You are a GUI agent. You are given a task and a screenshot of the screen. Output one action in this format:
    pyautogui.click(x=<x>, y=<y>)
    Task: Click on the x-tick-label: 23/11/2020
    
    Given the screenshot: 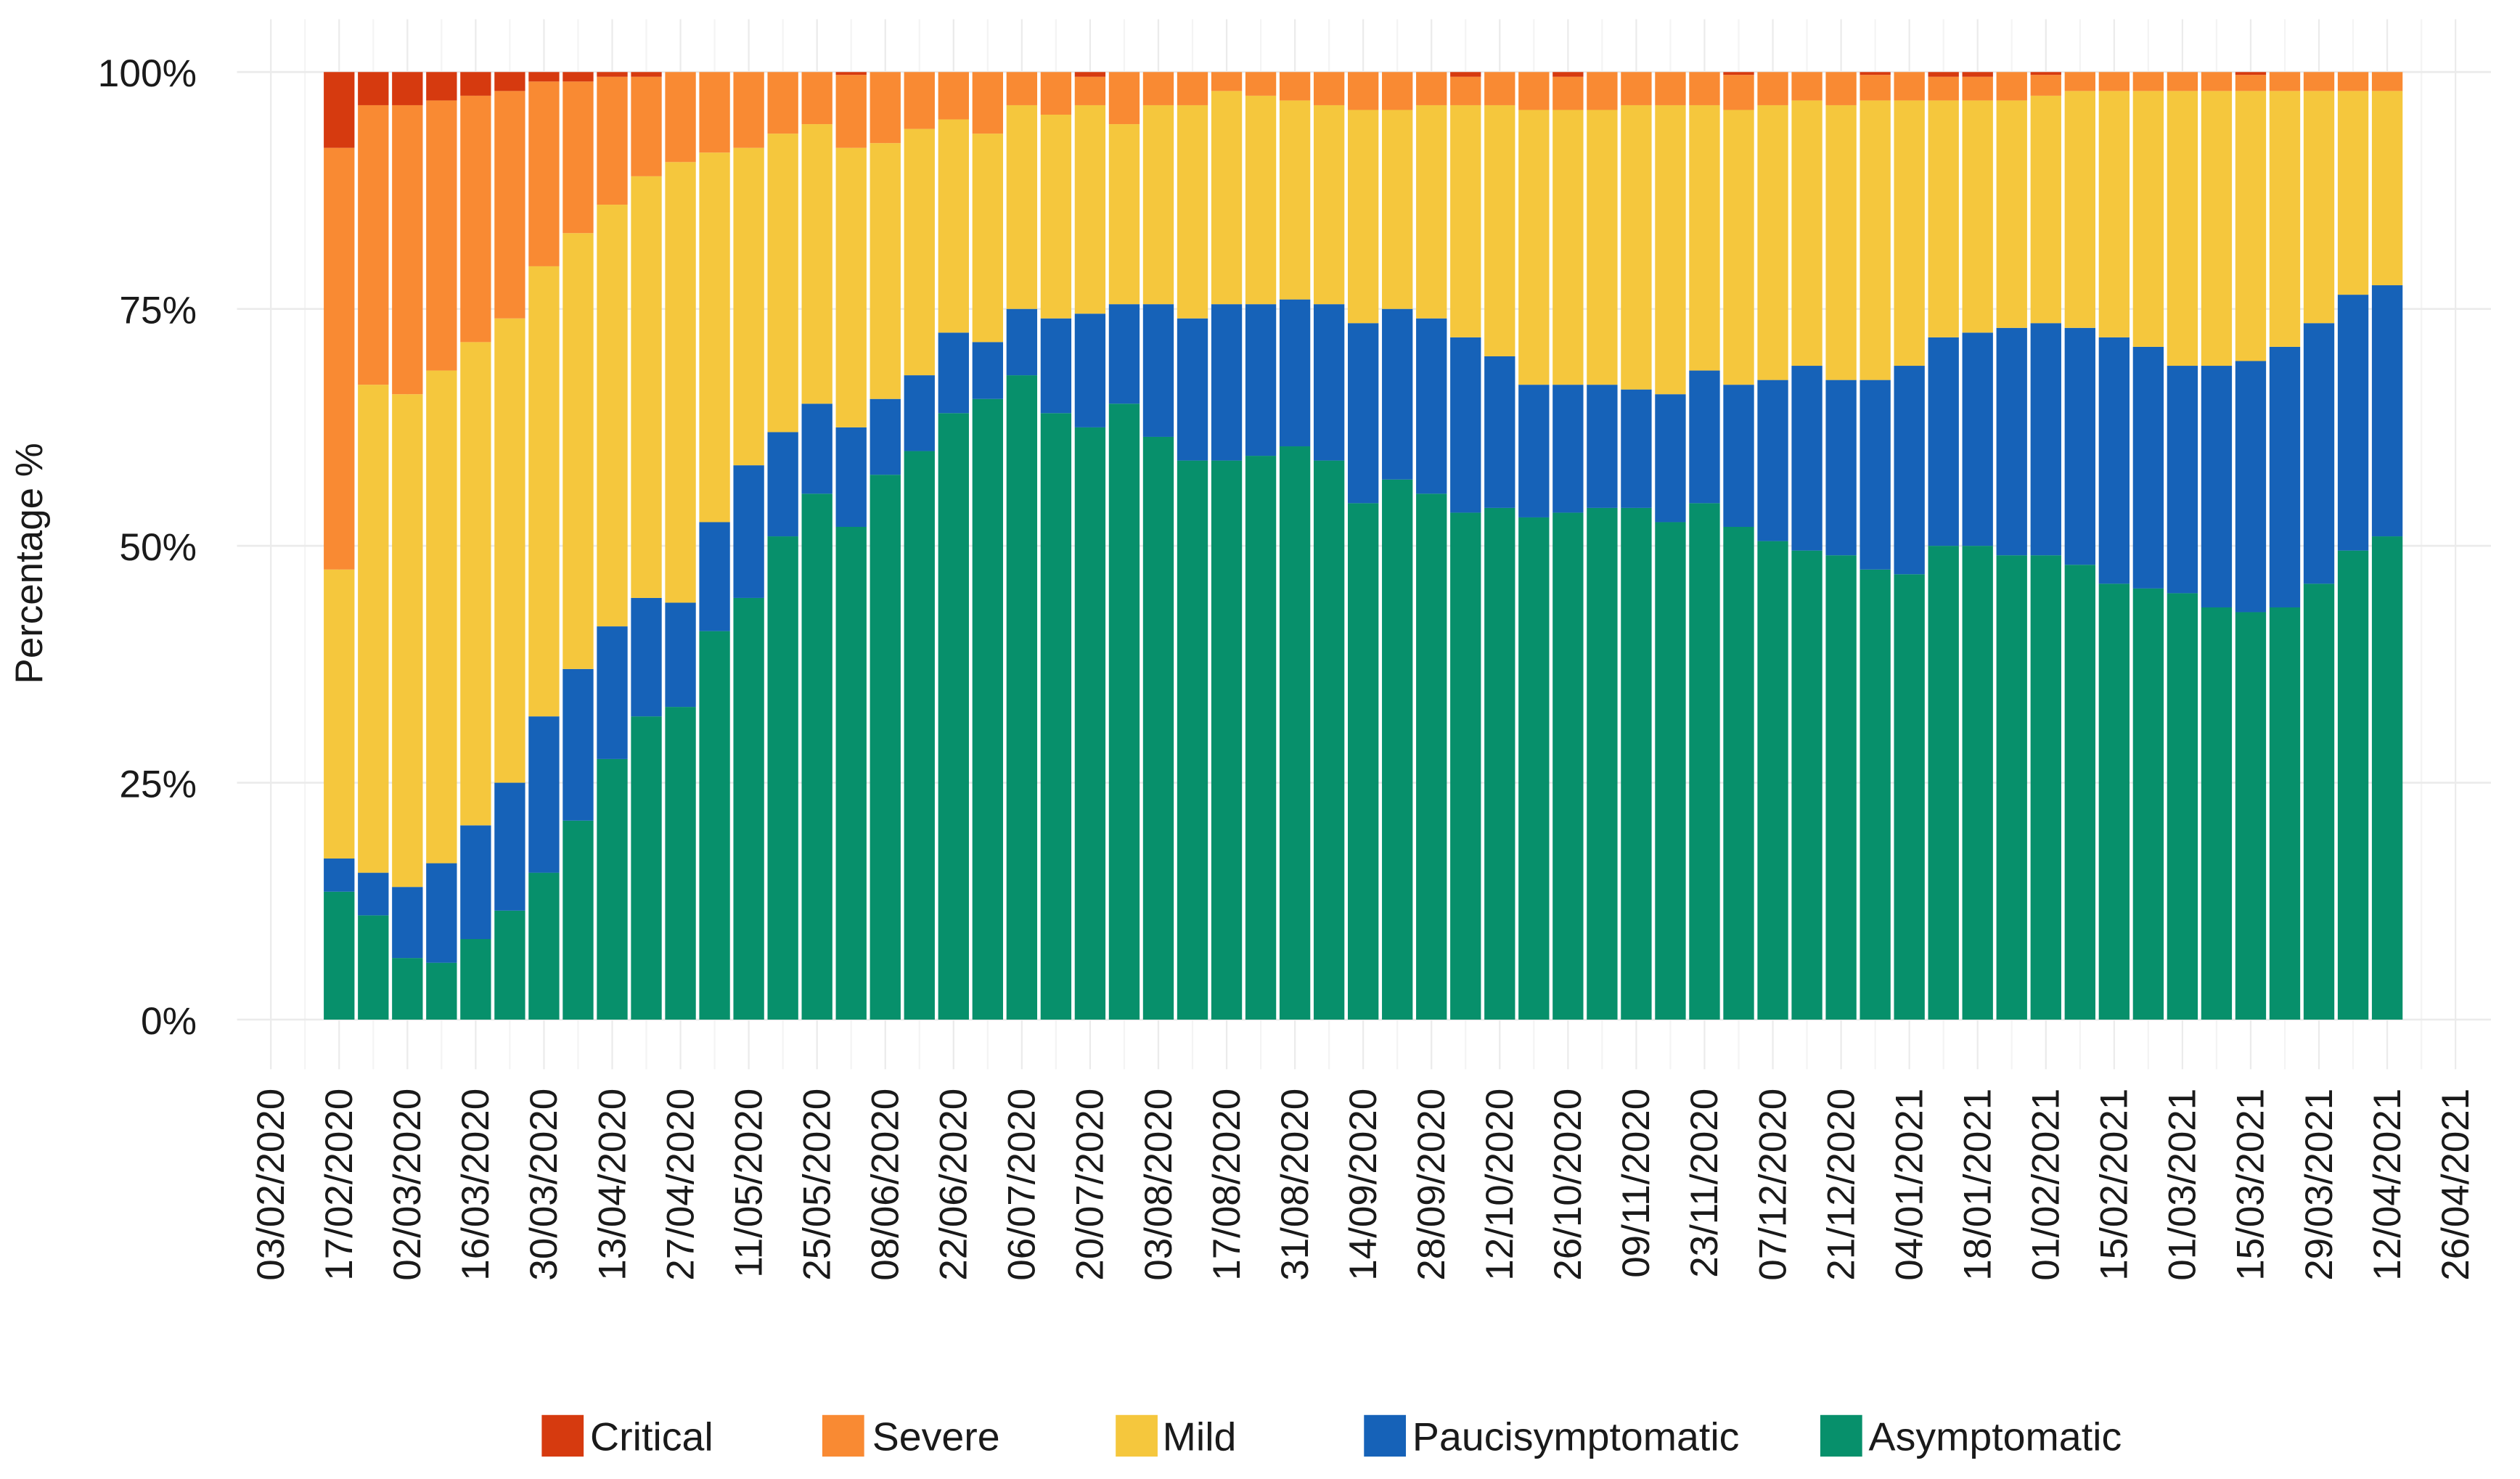 What is the action you would take?
    pyautogui.click(x=1704, y=1183)
    